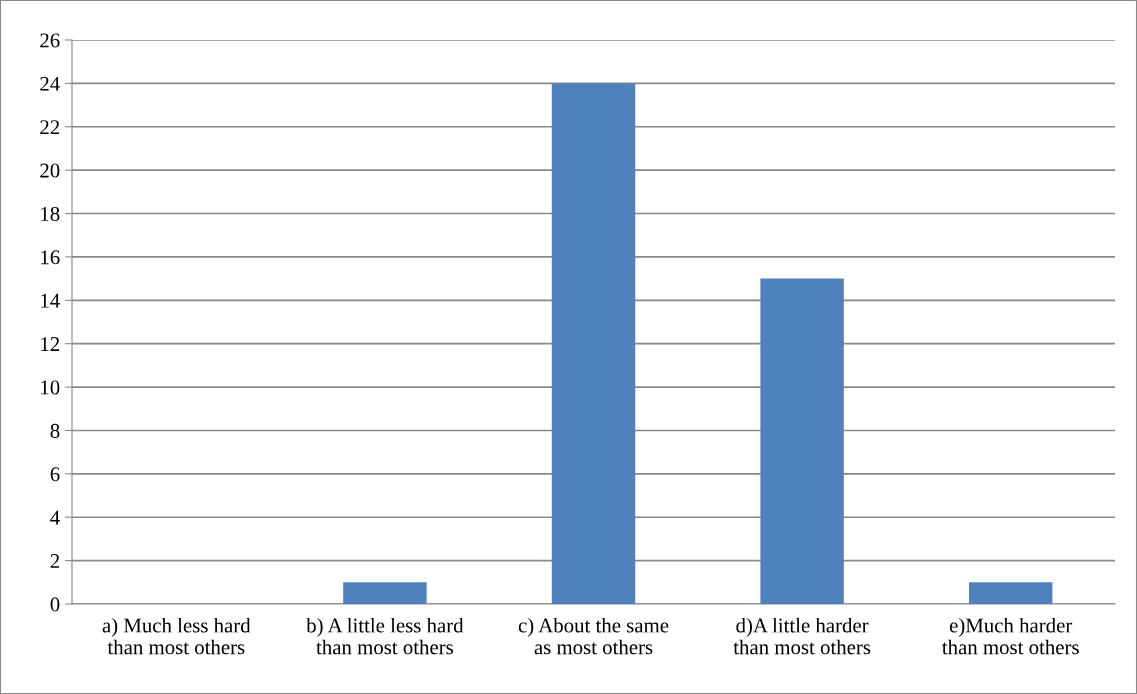  What do you see at coordinates (55, 430) in the screenshot?
I see `y-tick-label: 8` at bounding box center [55, 430].